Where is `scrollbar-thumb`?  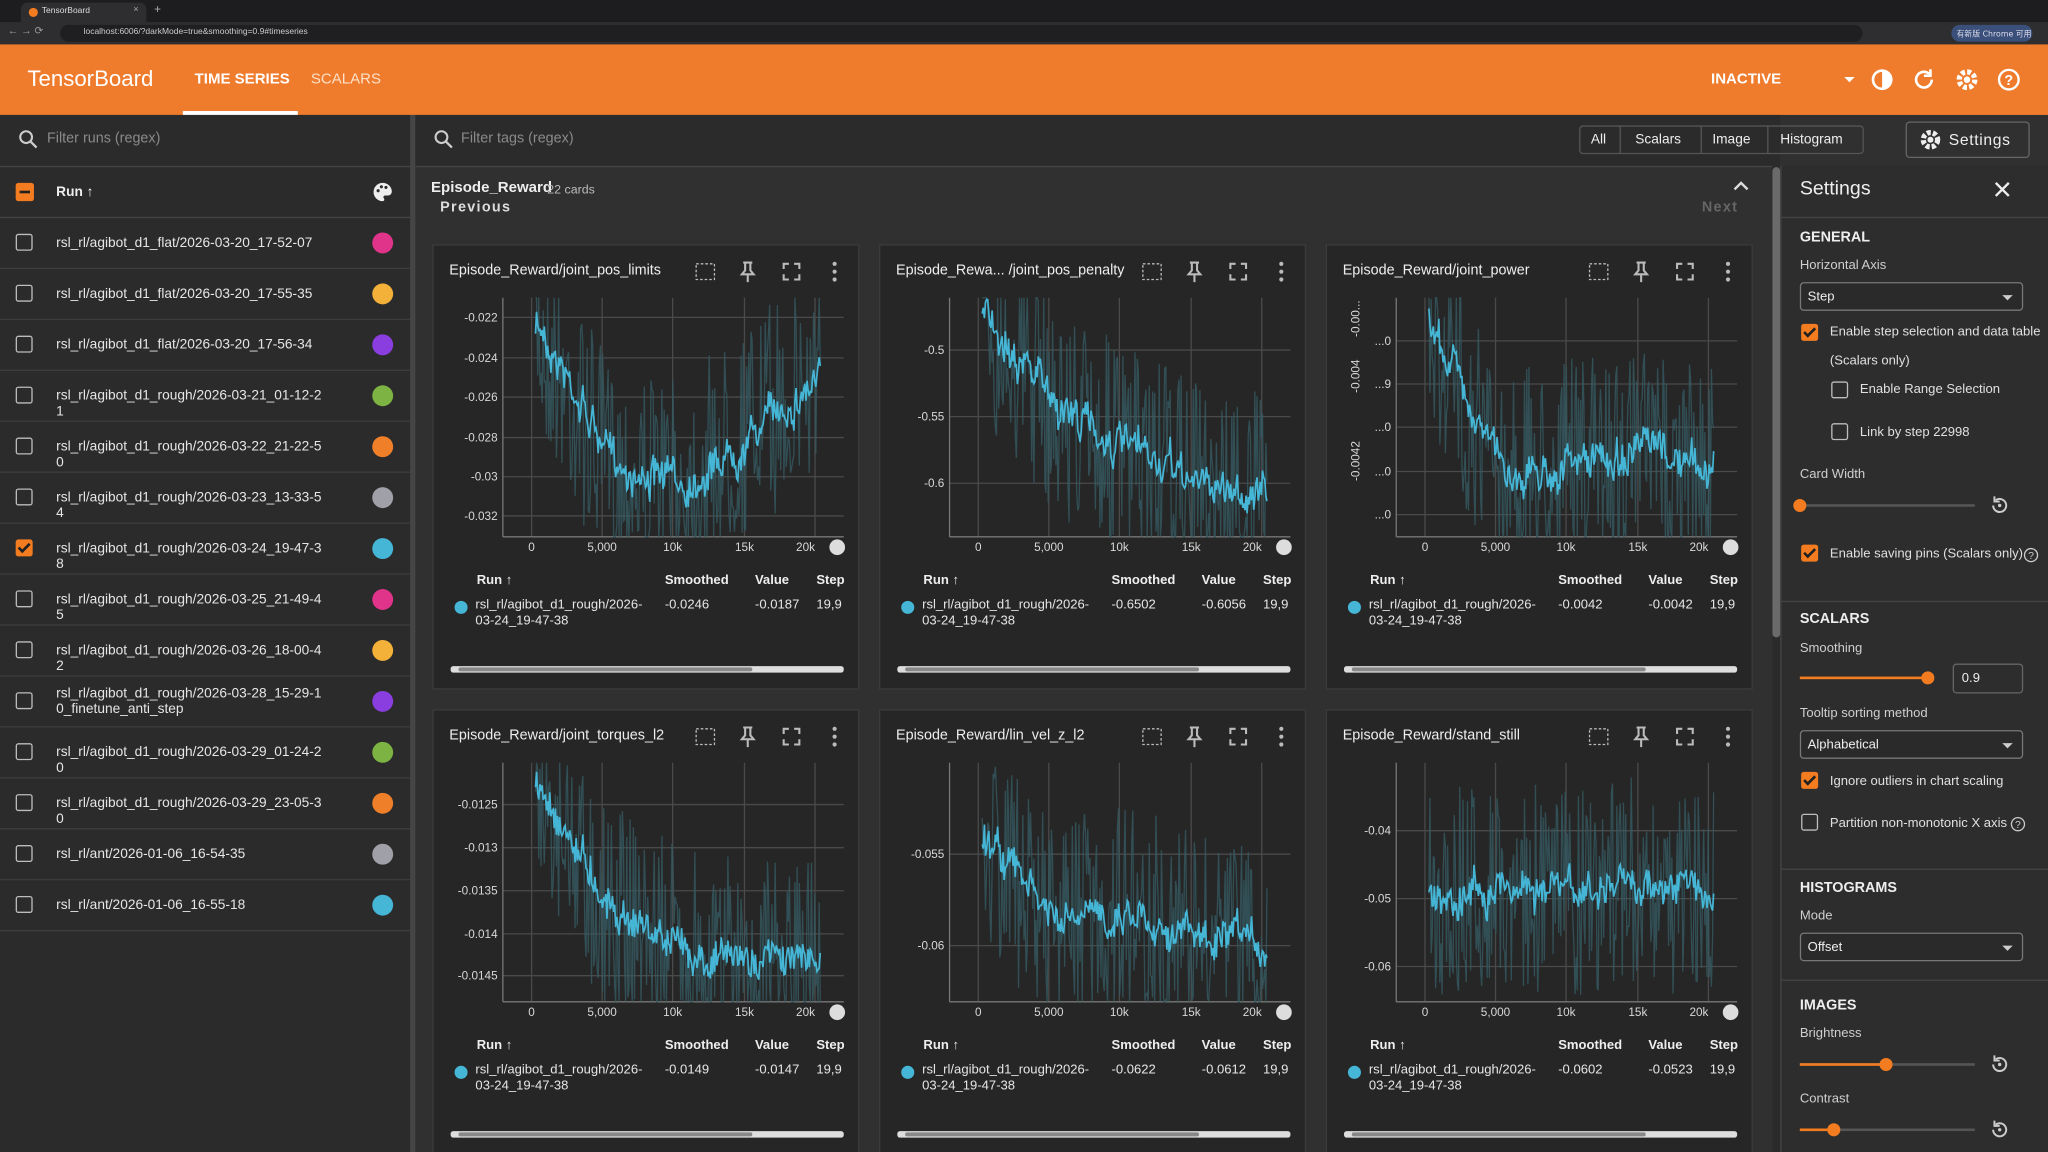
scrollbar-thumb is located at coordinates (1776, 402).